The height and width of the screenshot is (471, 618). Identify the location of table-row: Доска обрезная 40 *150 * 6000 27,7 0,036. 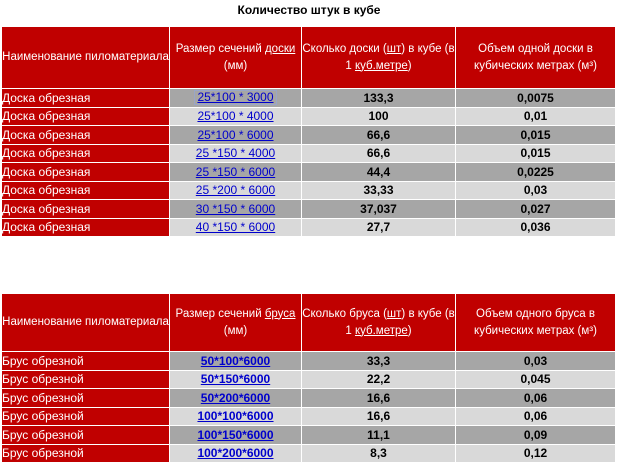
(308, 227).